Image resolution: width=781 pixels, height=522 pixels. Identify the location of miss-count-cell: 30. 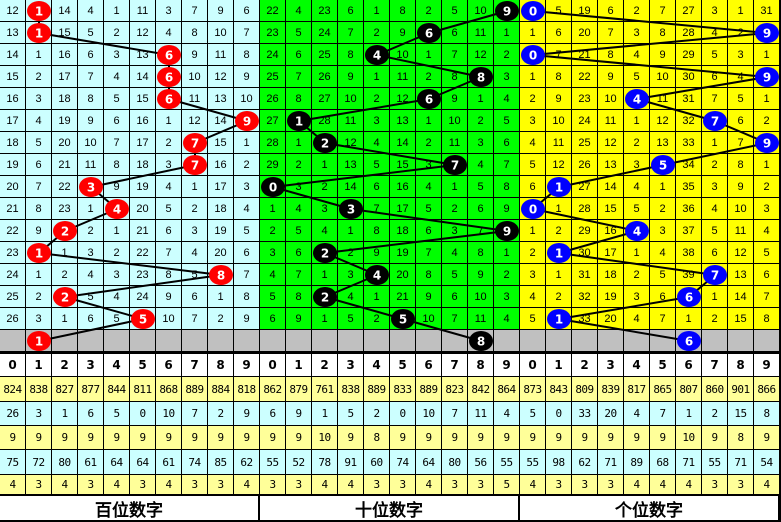
(689, 77).